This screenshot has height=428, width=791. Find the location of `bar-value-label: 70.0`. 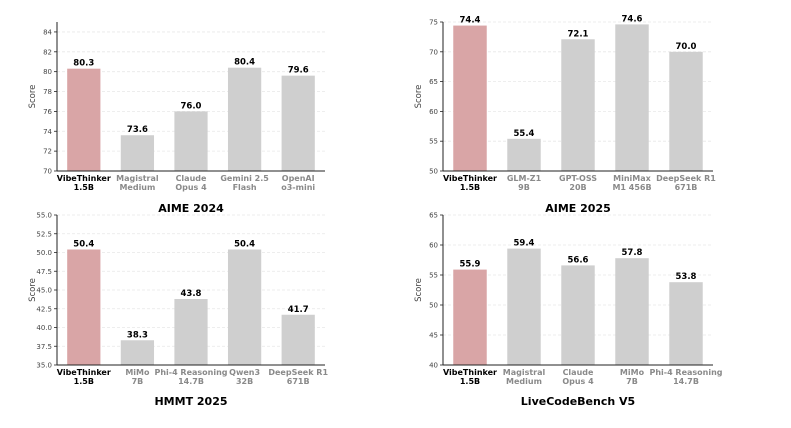

bar-value-label: 70.0 is located at coordinates (686, 47).